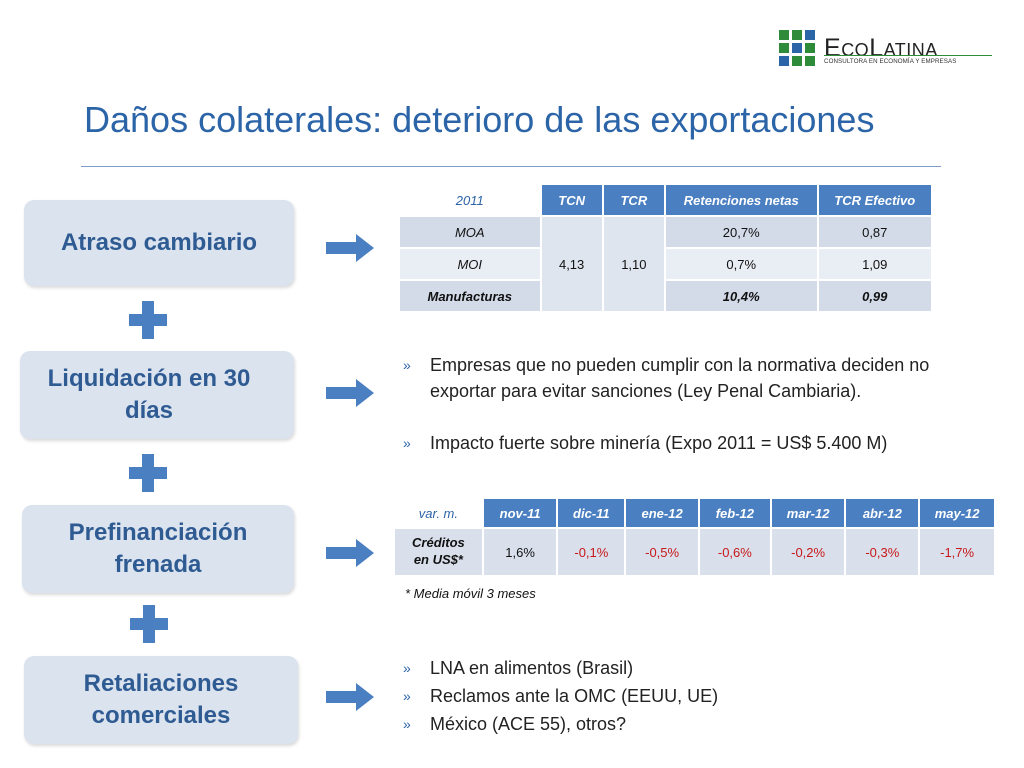 This screenshot has height=768, width=1024. What do you see at coordinates (571, 200) in the screenshot?
I see `col-header-tcn: TCN` at bounding box center [571, 200].